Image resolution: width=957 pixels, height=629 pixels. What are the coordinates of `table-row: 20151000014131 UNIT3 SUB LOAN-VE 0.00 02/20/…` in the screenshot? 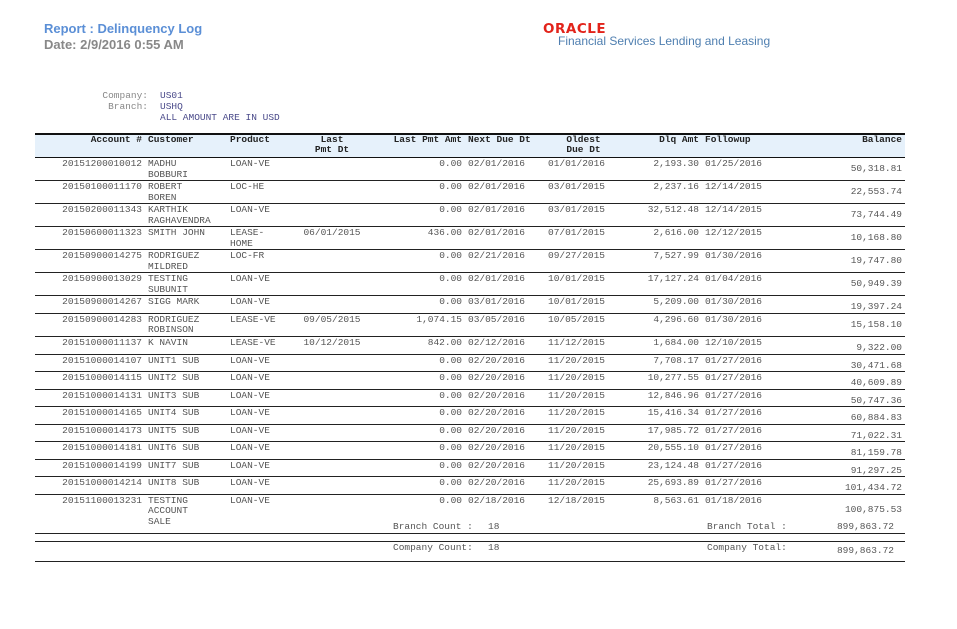 It's located at (470, 398).